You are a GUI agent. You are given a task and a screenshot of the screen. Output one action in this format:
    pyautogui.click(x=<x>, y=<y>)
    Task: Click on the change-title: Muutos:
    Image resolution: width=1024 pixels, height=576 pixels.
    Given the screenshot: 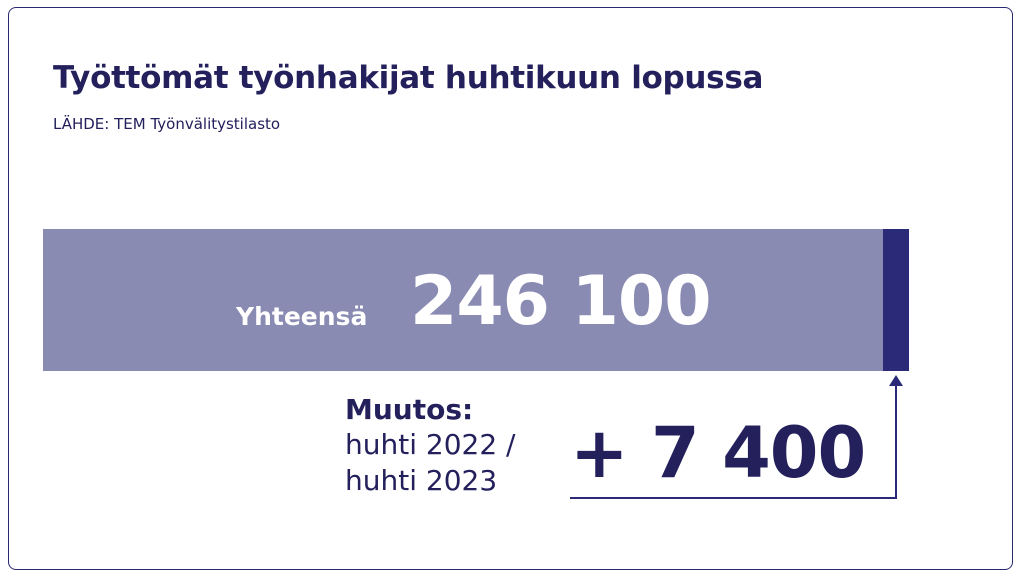 What is the action you would take?
    pyautogui.click(x=409, y=409)
    